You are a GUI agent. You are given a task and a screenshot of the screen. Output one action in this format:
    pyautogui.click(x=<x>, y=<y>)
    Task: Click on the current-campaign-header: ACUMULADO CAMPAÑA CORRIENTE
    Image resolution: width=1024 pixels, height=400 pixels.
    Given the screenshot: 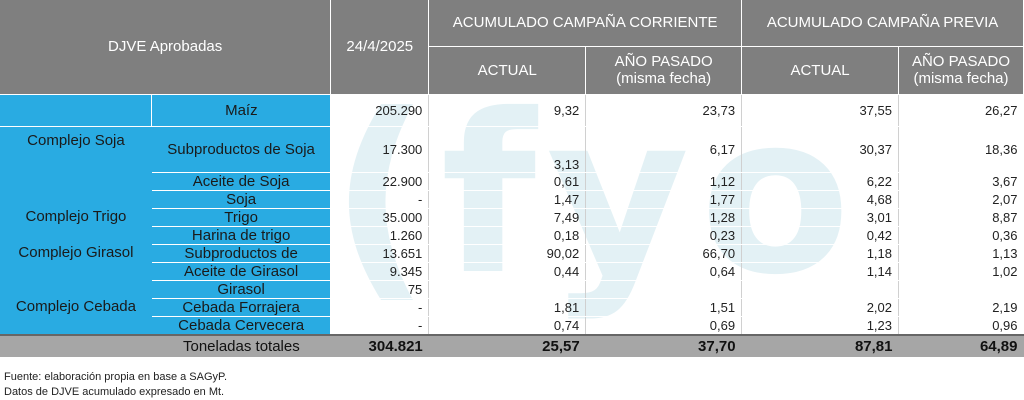 What is the action you would take?
    pyautogui.click(x=585, y=23)
    